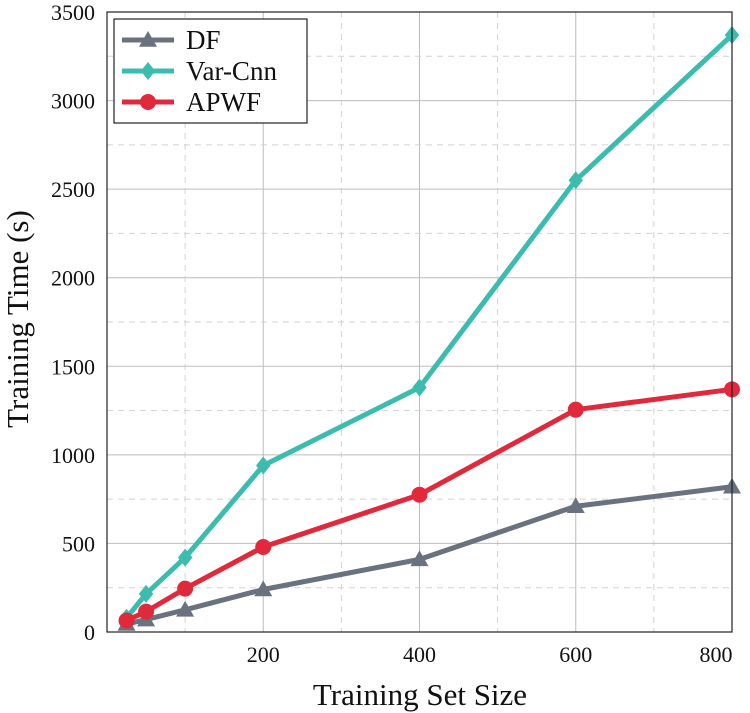 This screenshot has height=713, width=750. What do you see at coordinates (73, 278) in the screenshot?
I see `y-tick-label: 2000` at bounding box center [73, 278].